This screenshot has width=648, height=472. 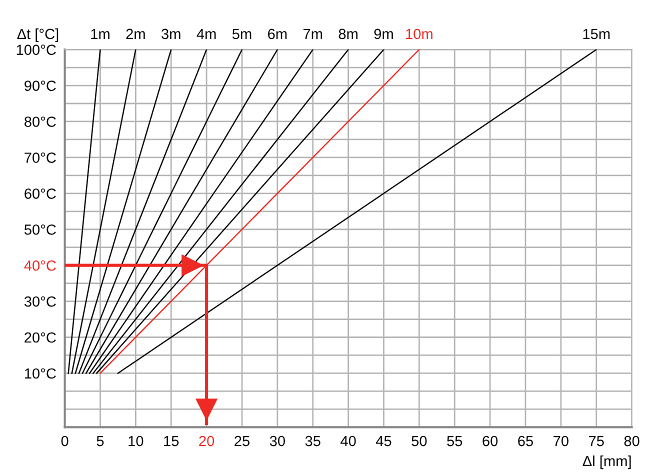 I want to click on x-tick-label: 35, so click(x=312, y=441).